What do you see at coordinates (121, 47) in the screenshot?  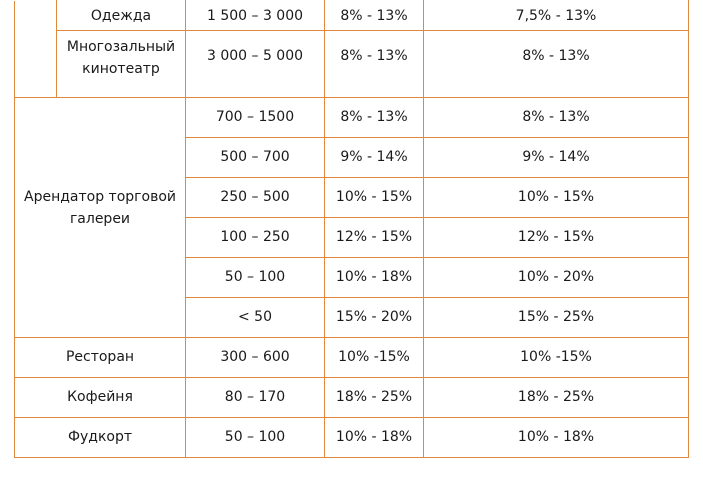 I see `tenant-subtype-label-line1: Многозальный` at bounding box center [121, 47].